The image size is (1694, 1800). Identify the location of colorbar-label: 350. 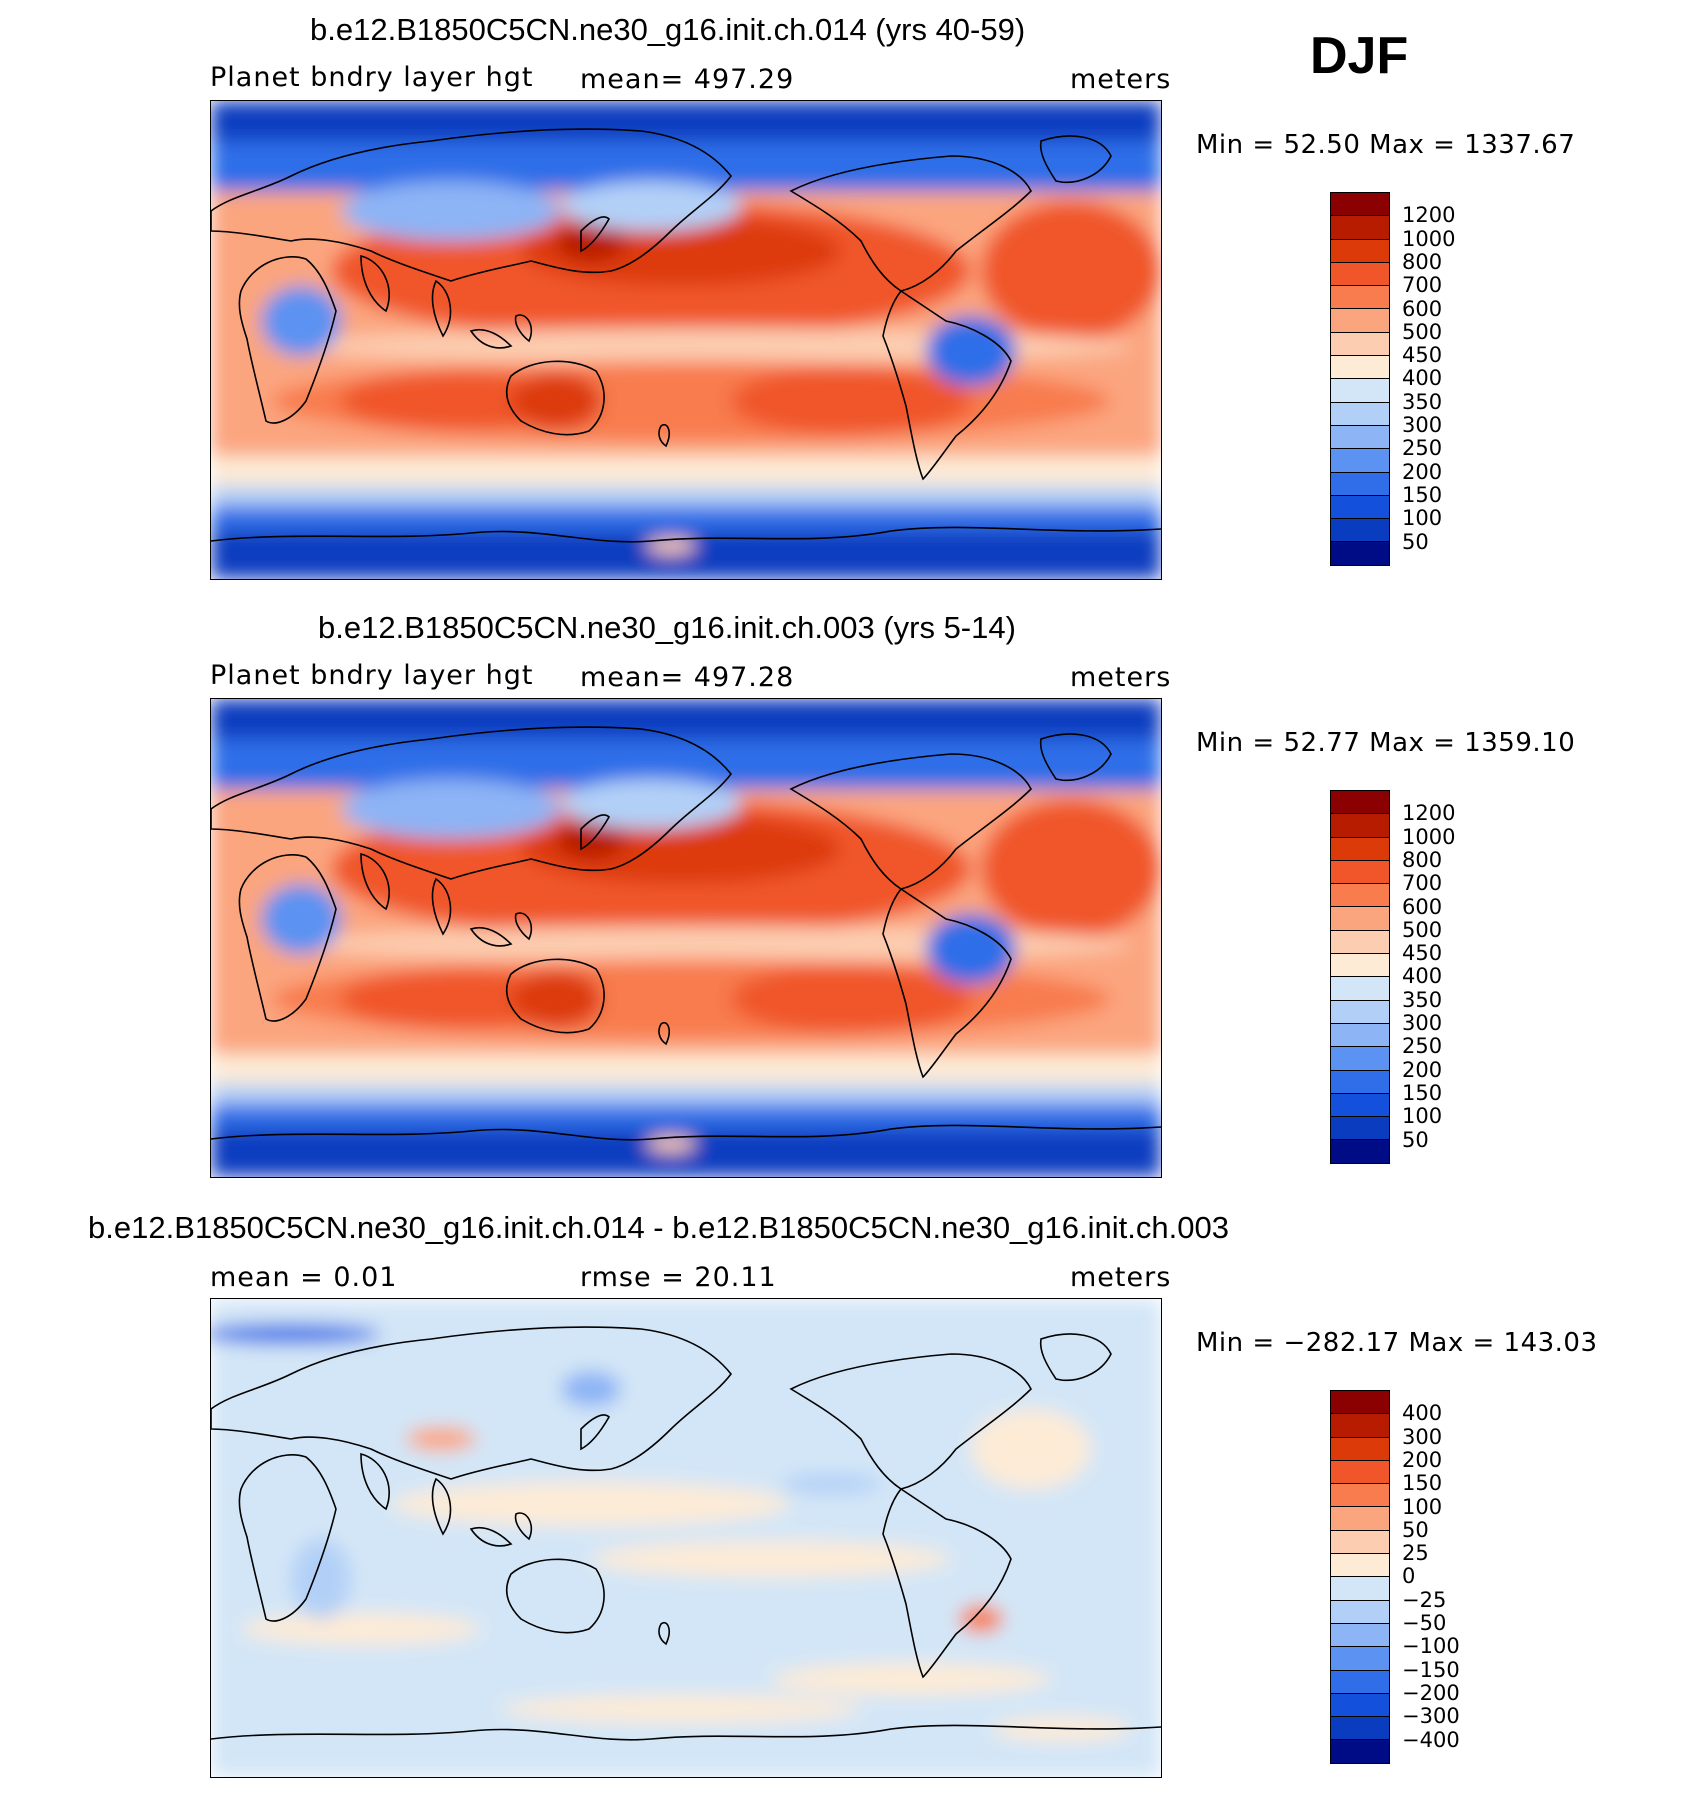
(1422, 401).